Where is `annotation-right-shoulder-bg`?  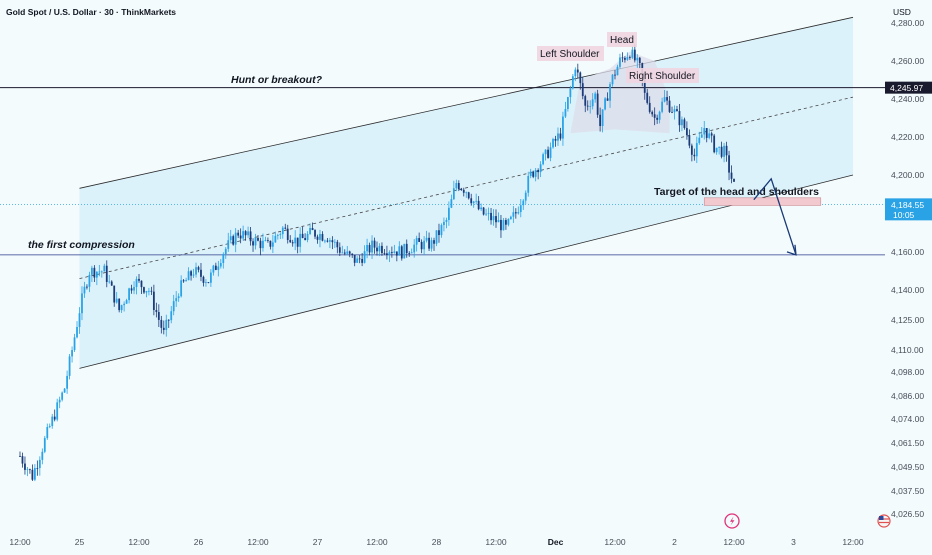
annotation-right-shoulder-bg is located at coordinates (662, 75).